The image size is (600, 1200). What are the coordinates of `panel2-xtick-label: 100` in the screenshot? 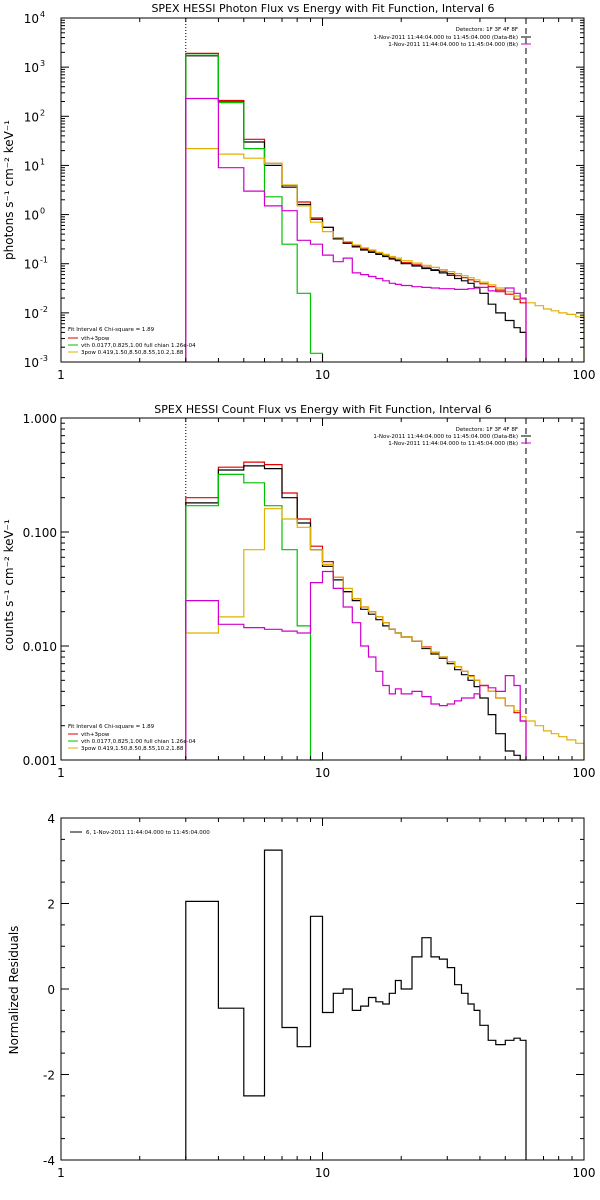 It's located at (584, 773).